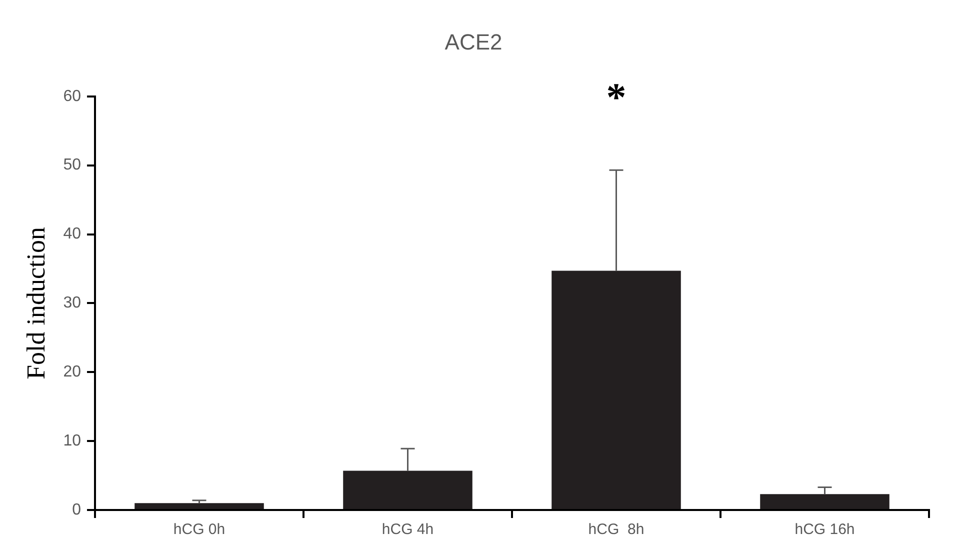 Image resolution: width=957 pixels, height=555 pixels. Describe the element at coordinates (35, 303) in the screenshot. I see `y-axis-title: Fold induction` at that location.